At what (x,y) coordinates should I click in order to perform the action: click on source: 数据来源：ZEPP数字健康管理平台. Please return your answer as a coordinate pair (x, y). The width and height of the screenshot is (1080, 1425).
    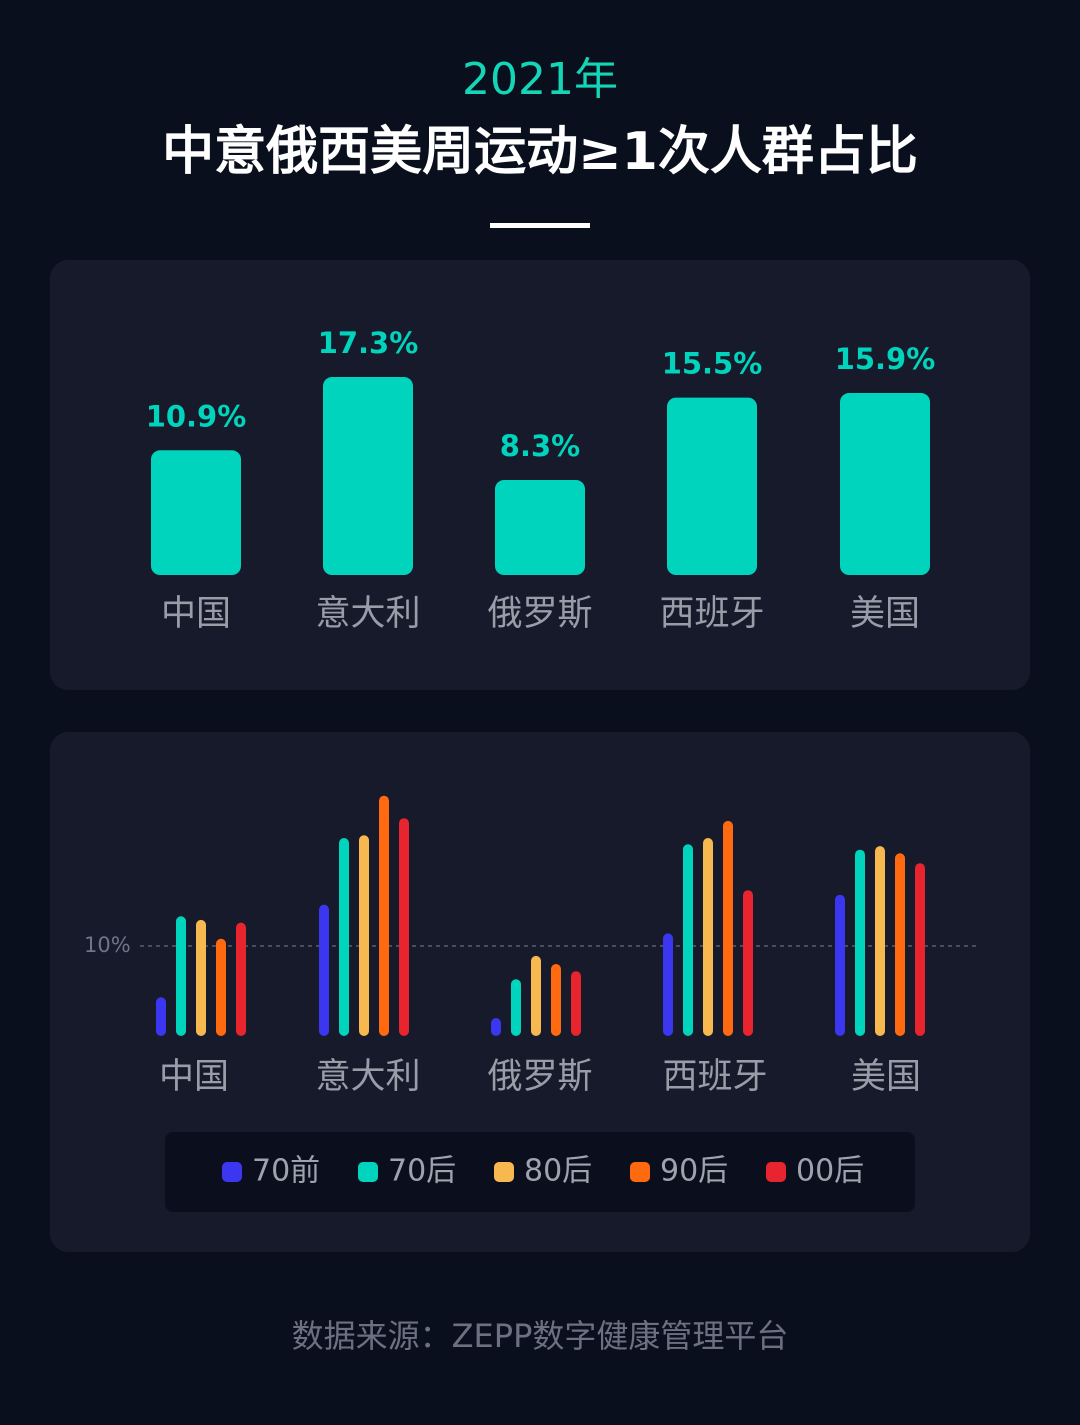
    Looking at the image, I should click on (540, 1336).